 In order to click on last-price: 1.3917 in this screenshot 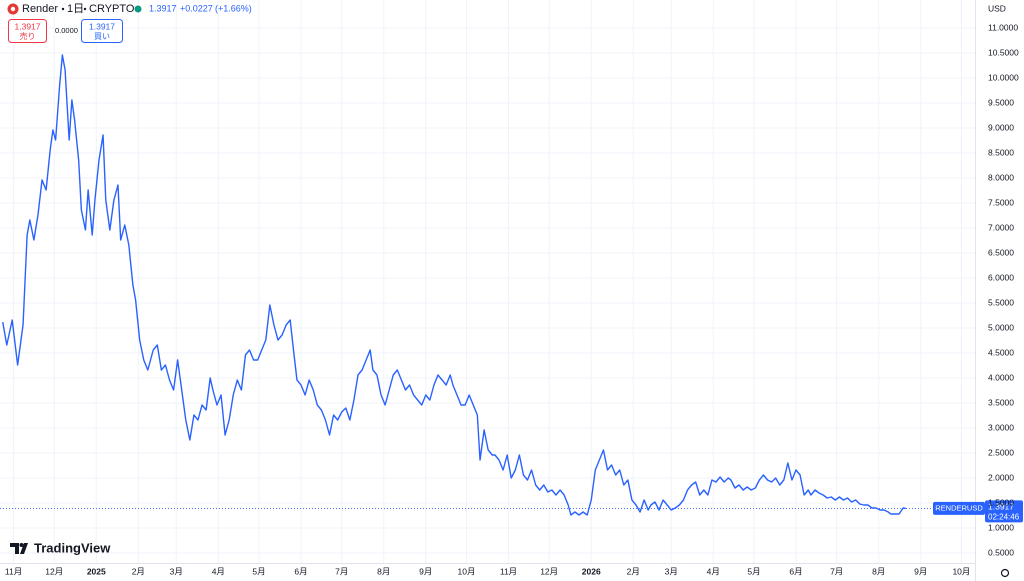, I will do `click(163, 8)`.